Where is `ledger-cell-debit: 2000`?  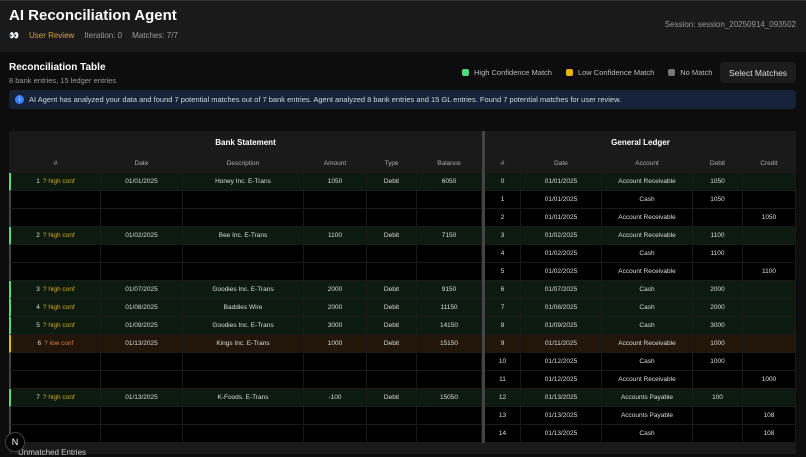 ledger-cell-debit: 2000 is located at coordinates (718, 289).